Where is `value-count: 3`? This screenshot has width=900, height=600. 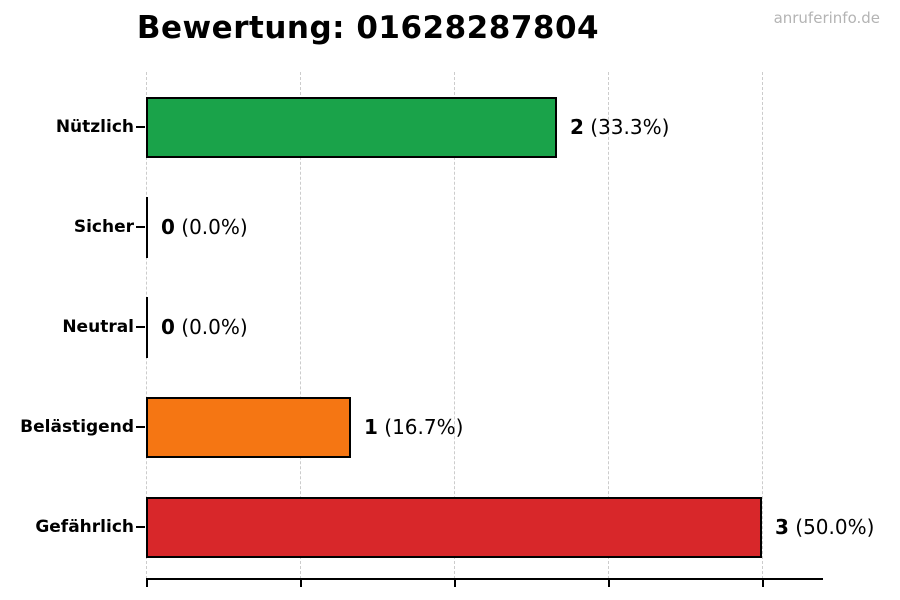
value-count: 3 is located at coordinates (782, 527).